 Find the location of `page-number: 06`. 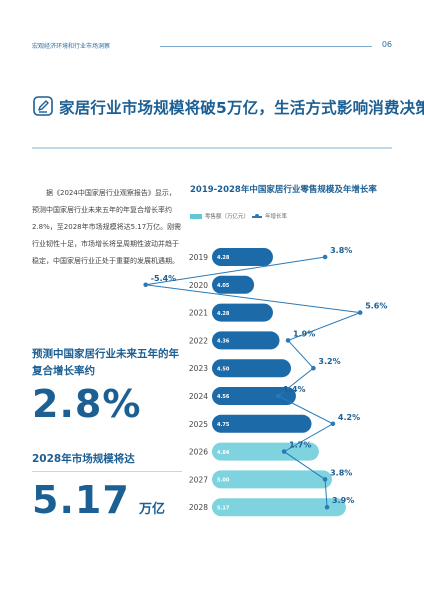

page-number: 06 is located at coordinates (386, 44).